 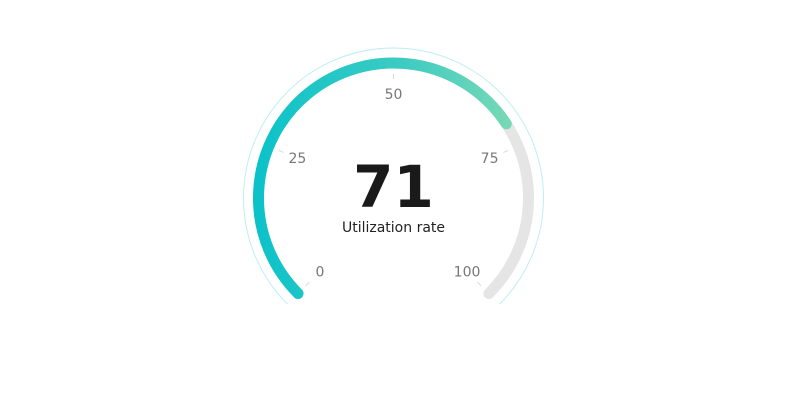 What do you see at coordinates (393, 187) in the screenshot?
I see `gauge-value: 71` at bounding box center [393, 187].